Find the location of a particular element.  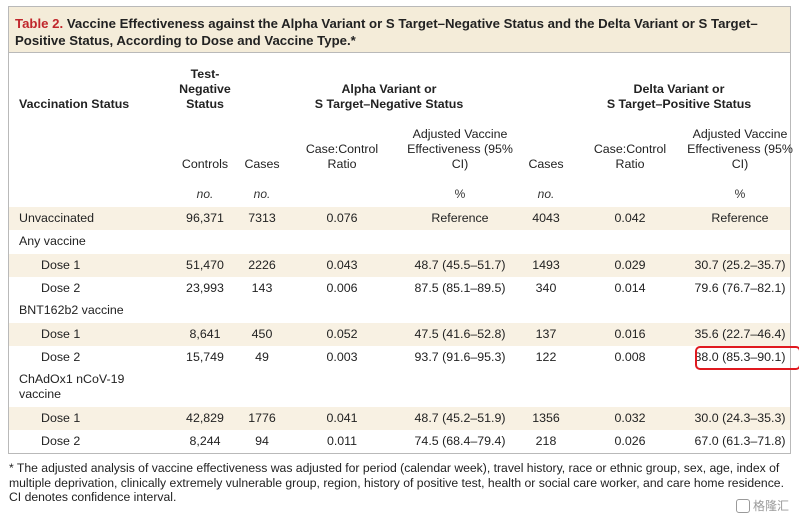

highlight-box is located at coordinates (747, 358).